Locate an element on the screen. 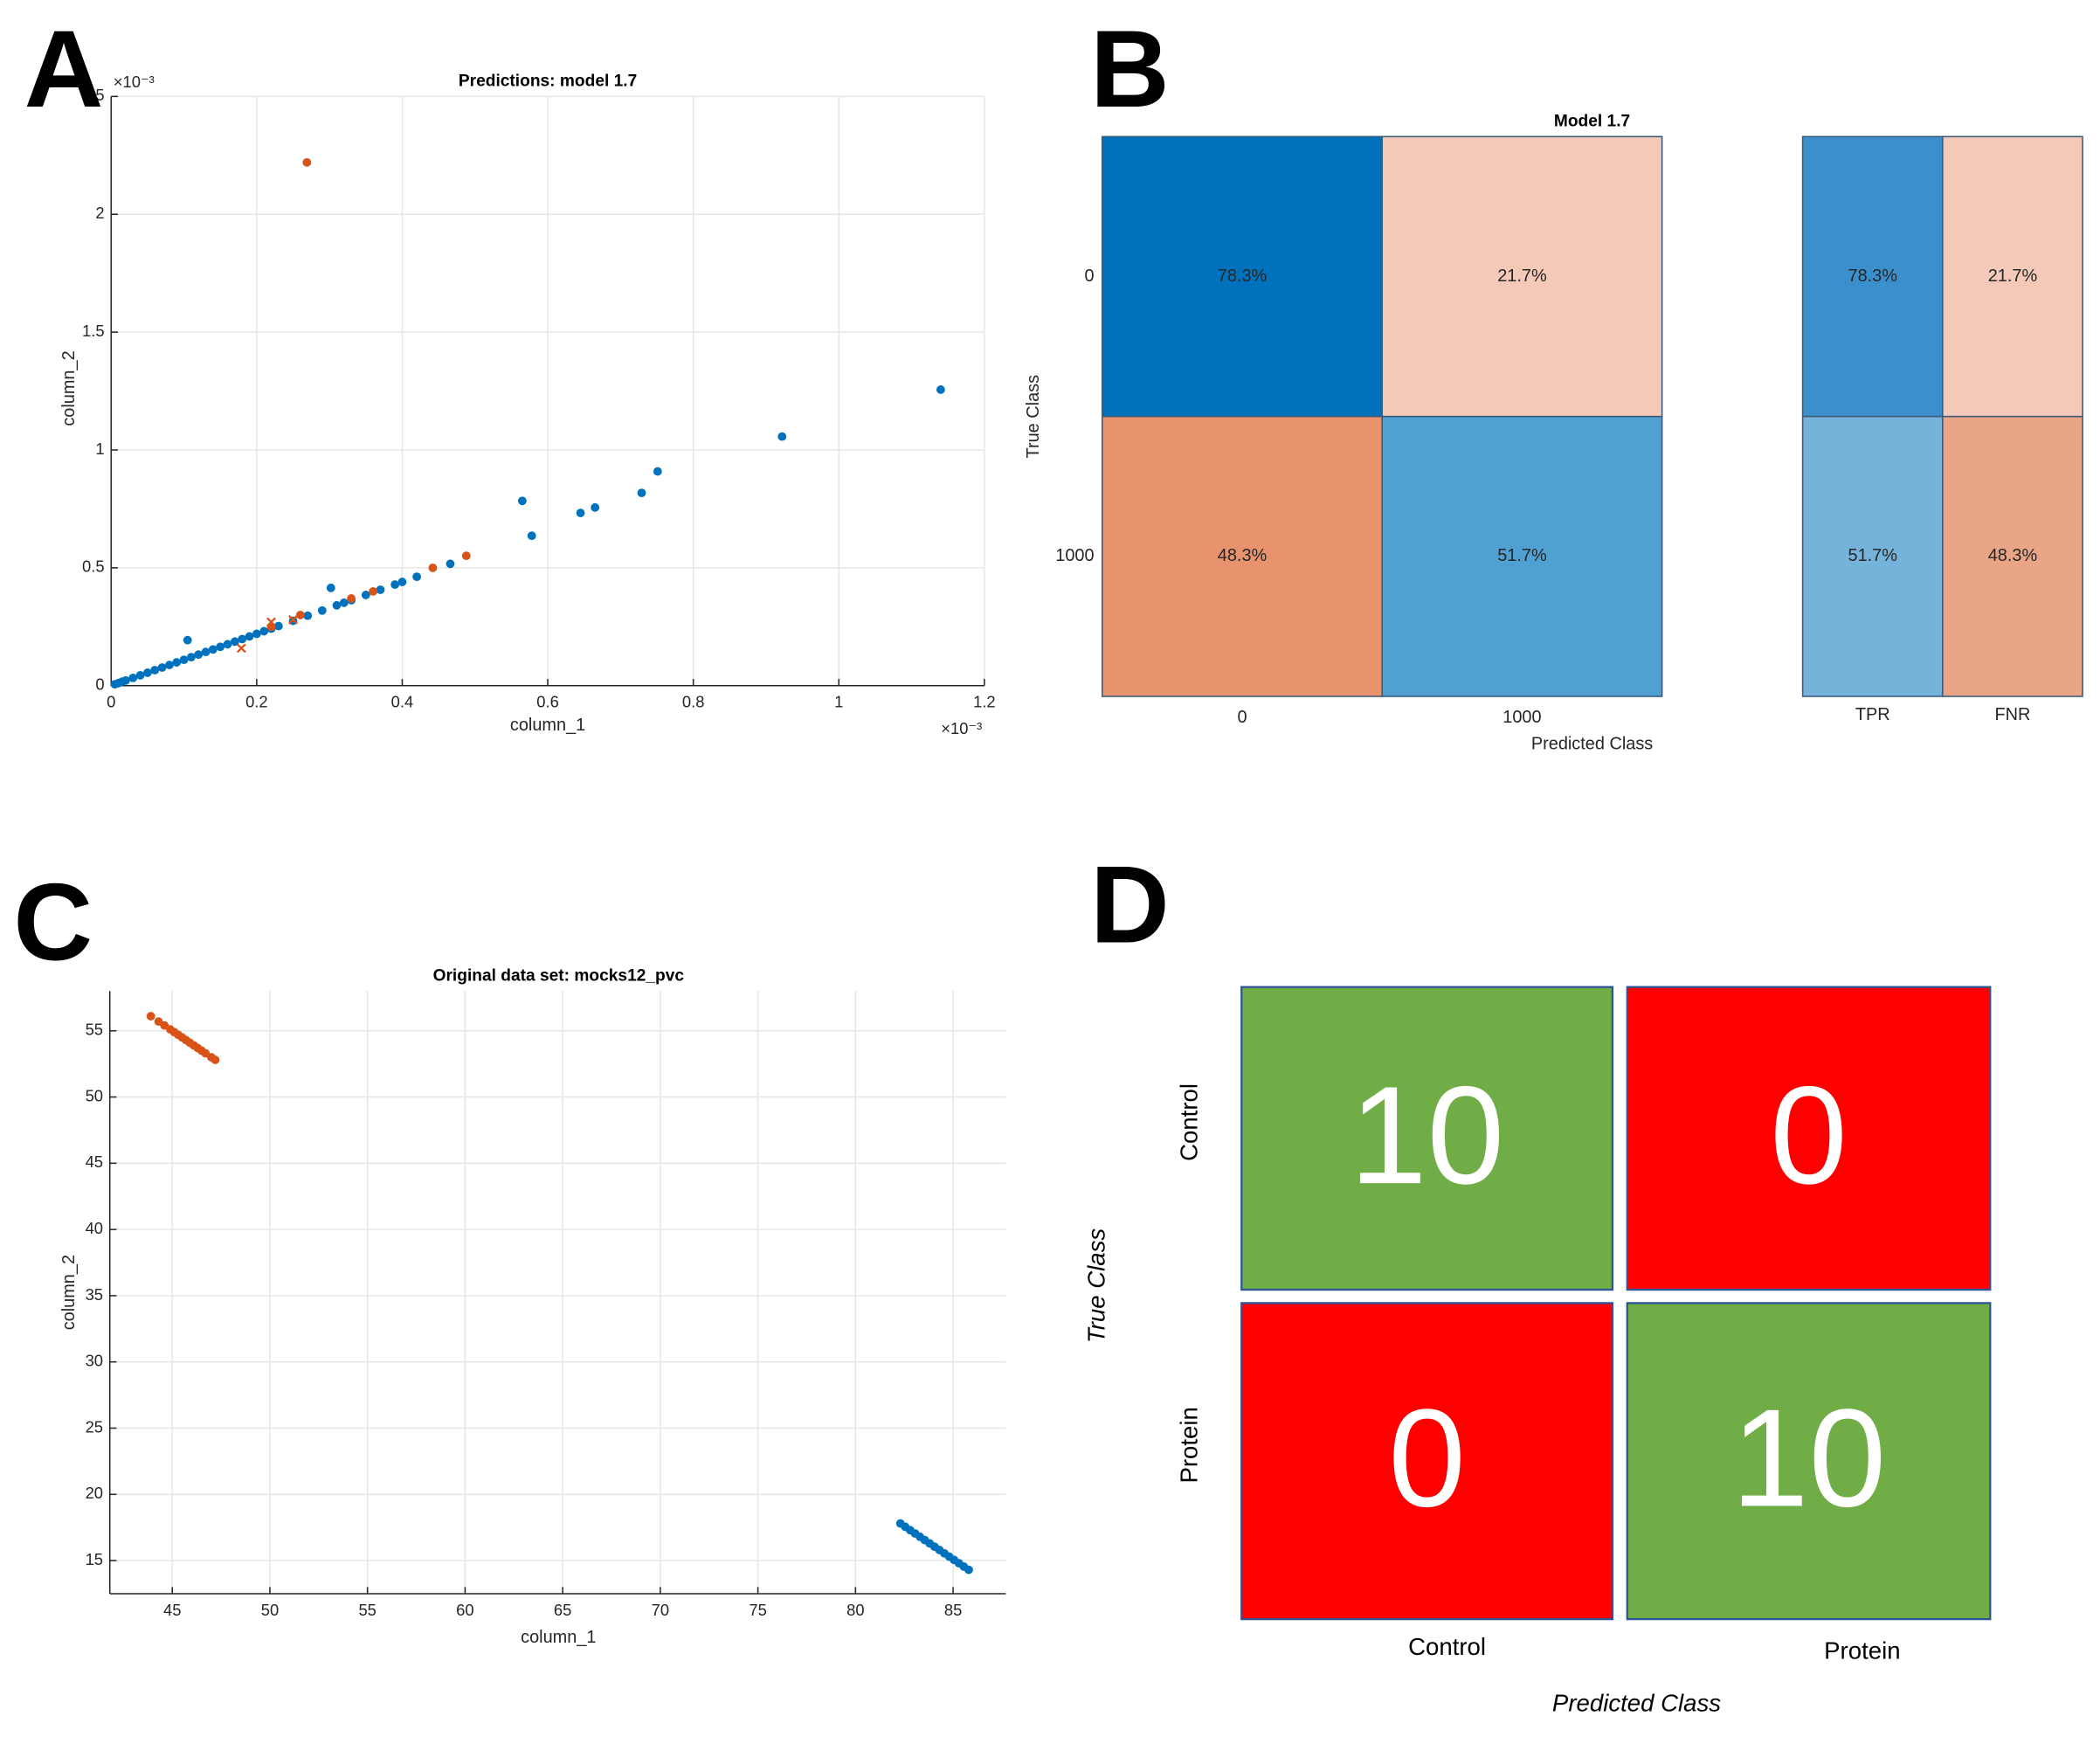 Image resolution: width=2100 pixels, height=1737 pixels. y-tick-label: Control is located at coordinates (1188, 1122).